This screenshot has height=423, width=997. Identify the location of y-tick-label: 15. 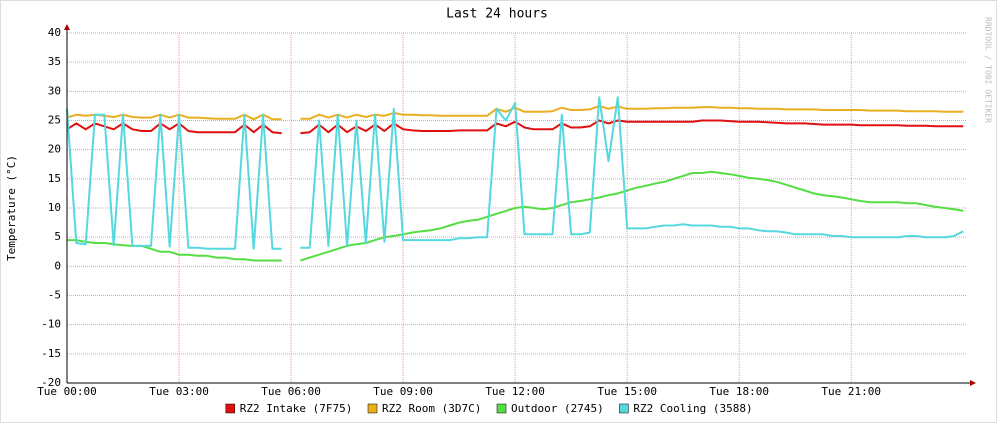
(54, 178).